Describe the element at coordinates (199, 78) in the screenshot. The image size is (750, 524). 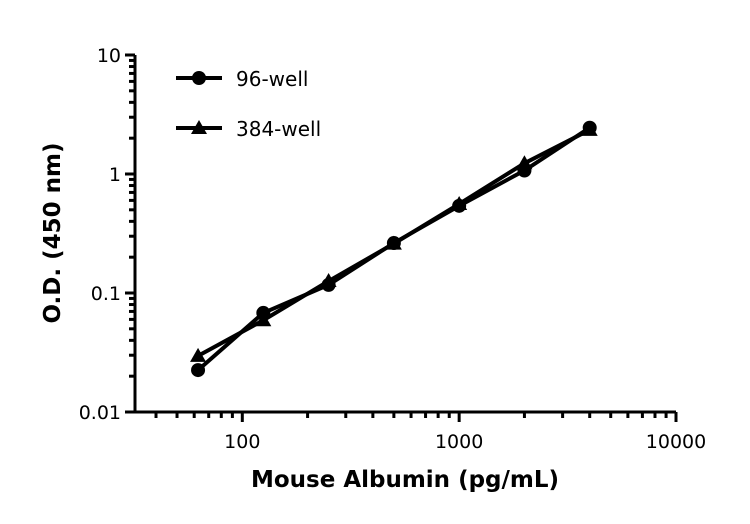
I see `legend-marker-circle-icon` at that location.